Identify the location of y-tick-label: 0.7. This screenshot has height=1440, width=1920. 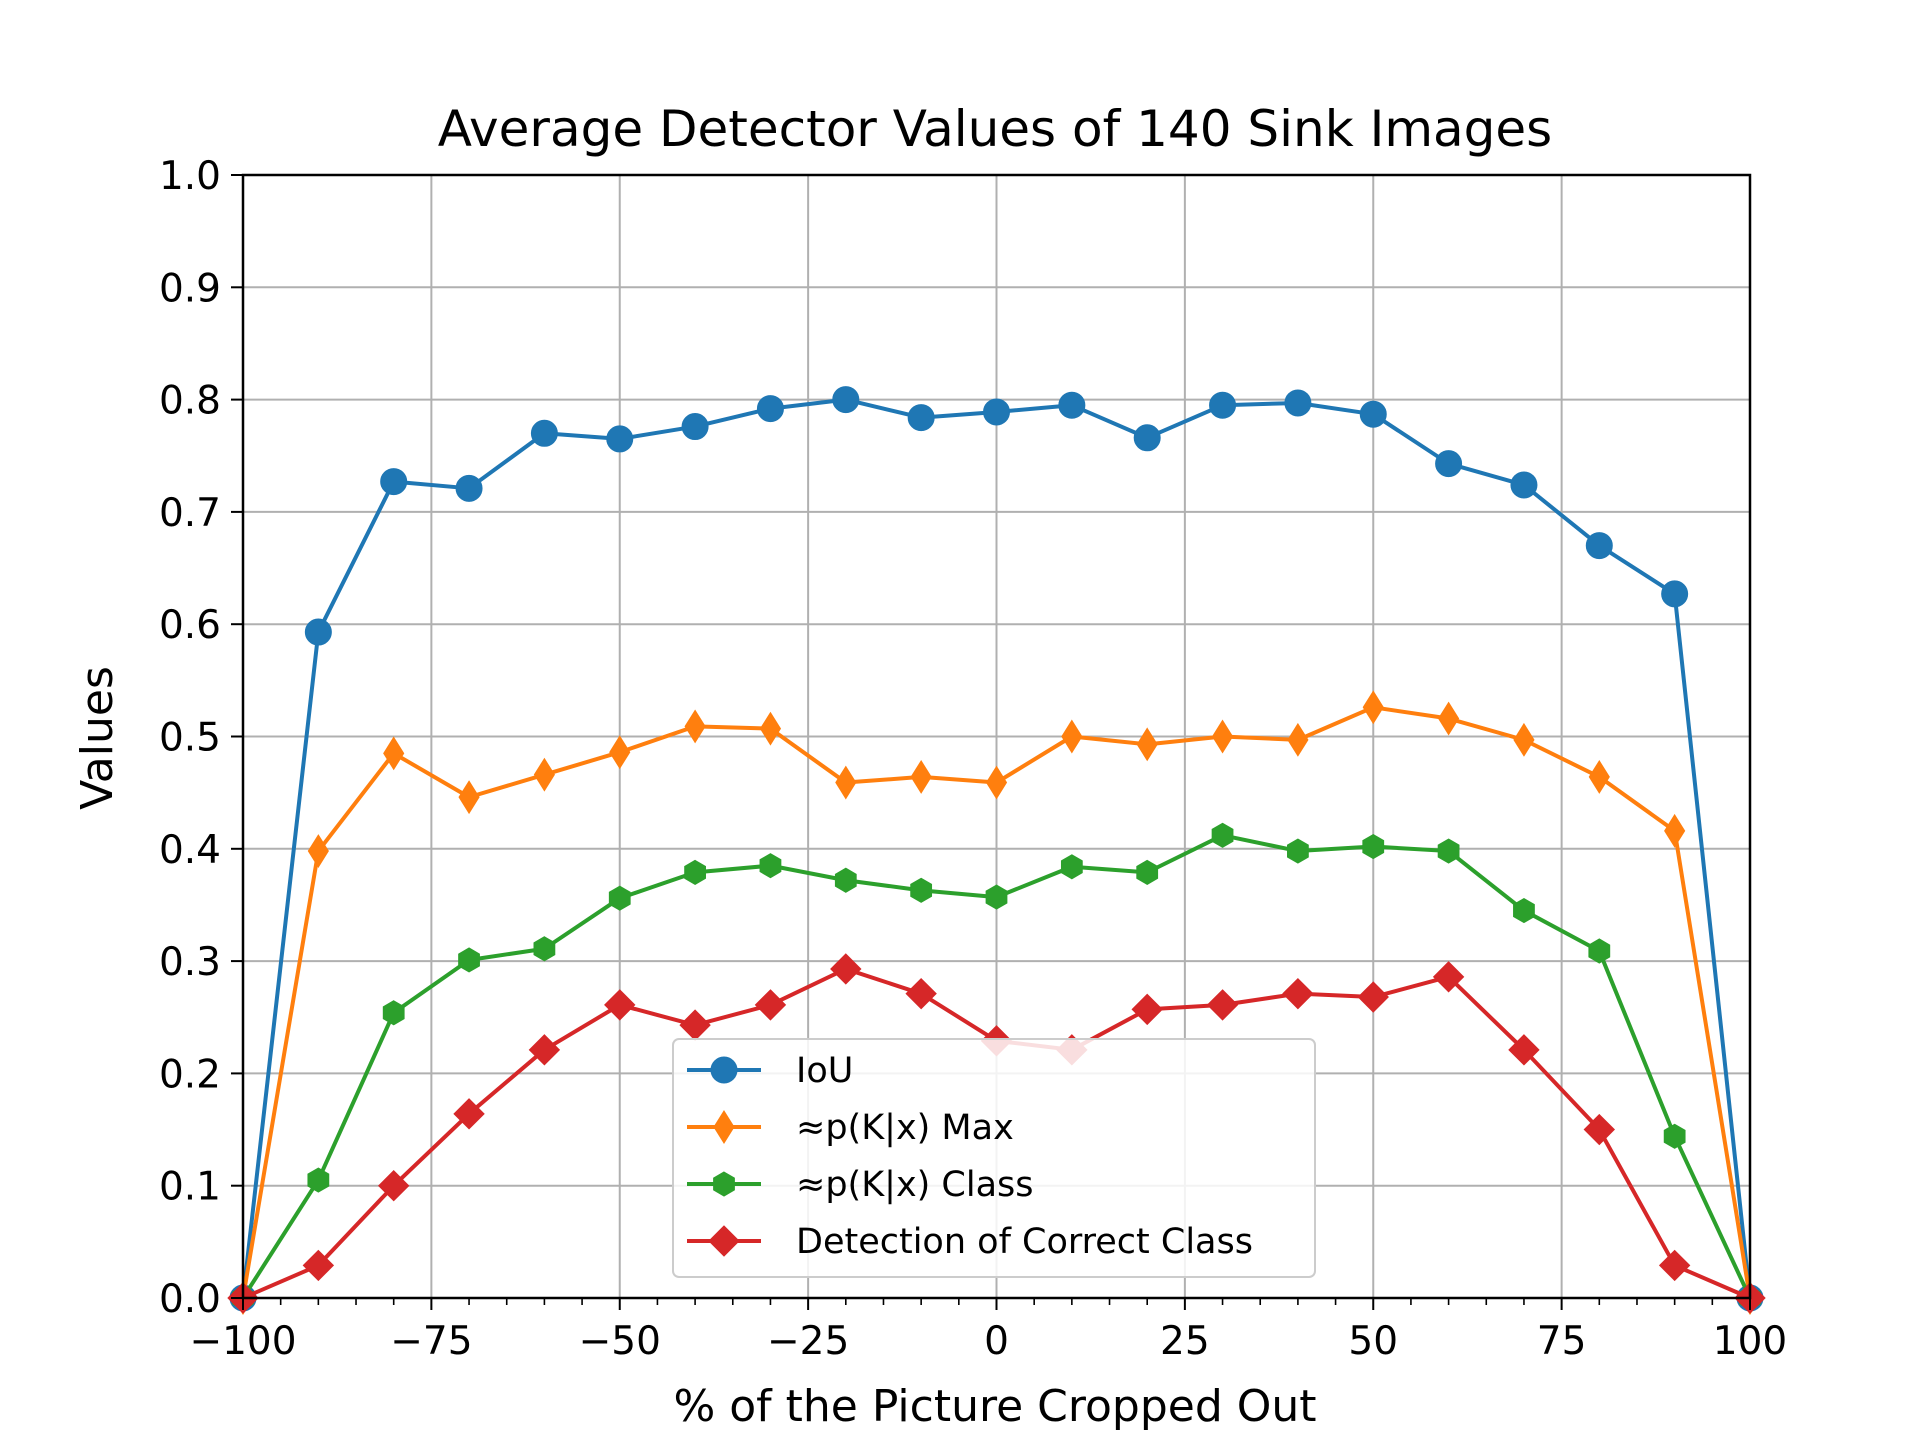
(190, 513).